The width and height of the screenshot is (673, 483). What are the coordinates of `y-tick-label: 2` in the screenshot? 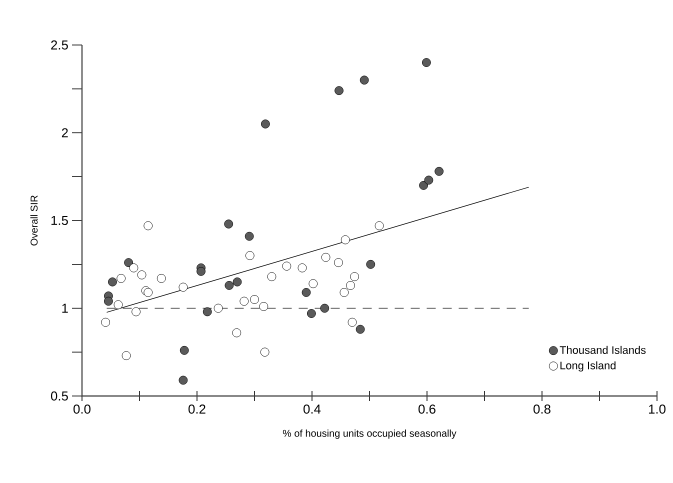 It's located at (65, 133).